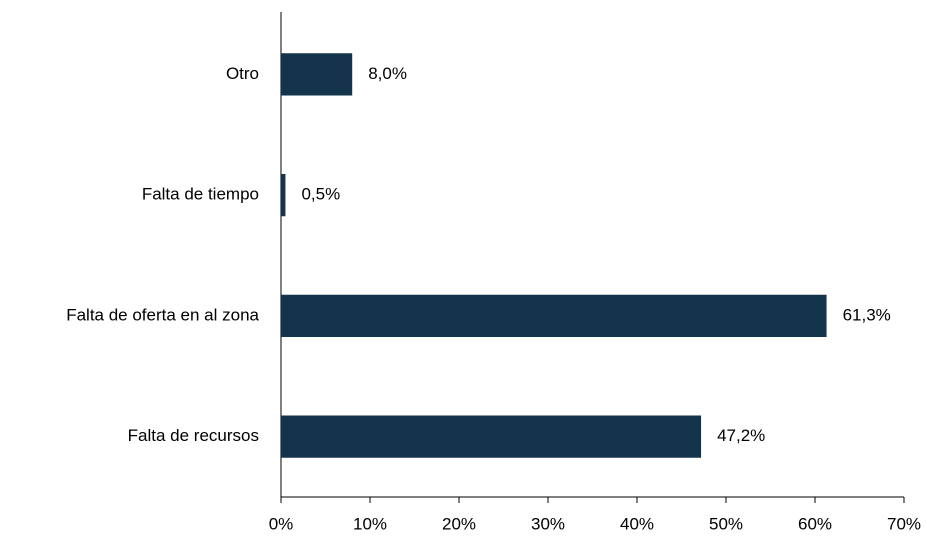 This screenshot has height=540, width=927. Describe the element at coordinates (200, 194) in the screenshot. I see `y-tick-label: Falta de tiempo` at that location.